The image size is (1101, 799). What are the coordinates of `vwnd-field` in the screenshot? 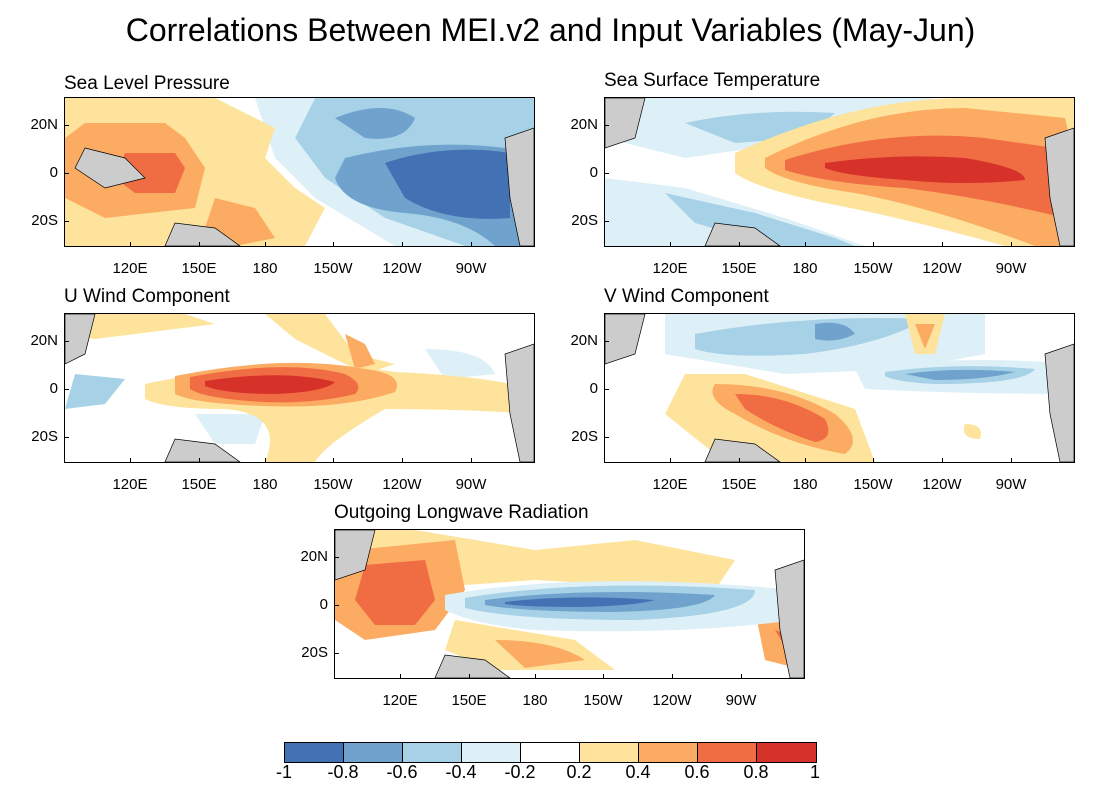 It's located at (839, 388).